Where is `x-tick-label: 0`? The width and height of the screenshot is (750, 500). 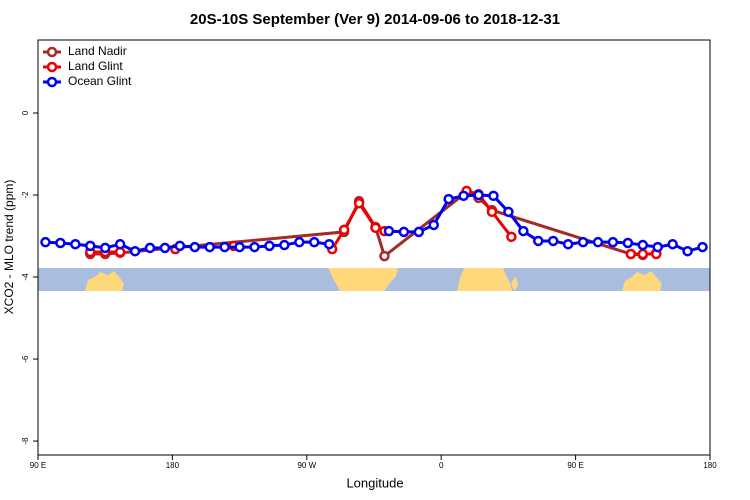
x-tick-label: 0 is located at coordinates (441, 465).